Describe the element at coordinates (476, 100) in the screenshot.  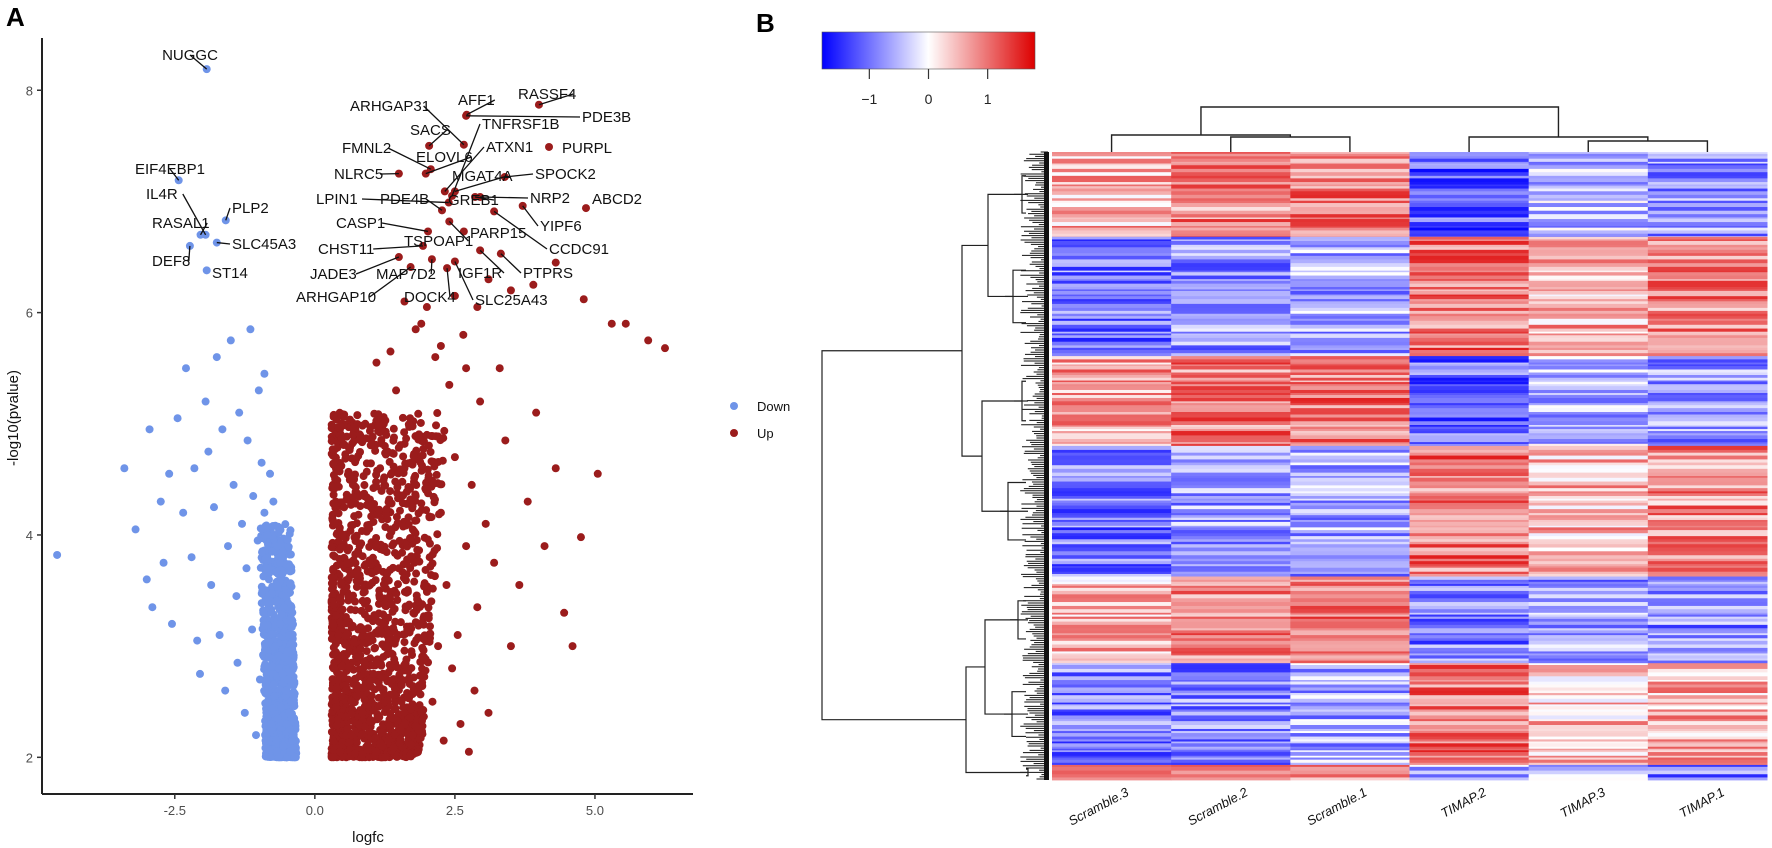
I see `gene-label: AFF1` at that location.